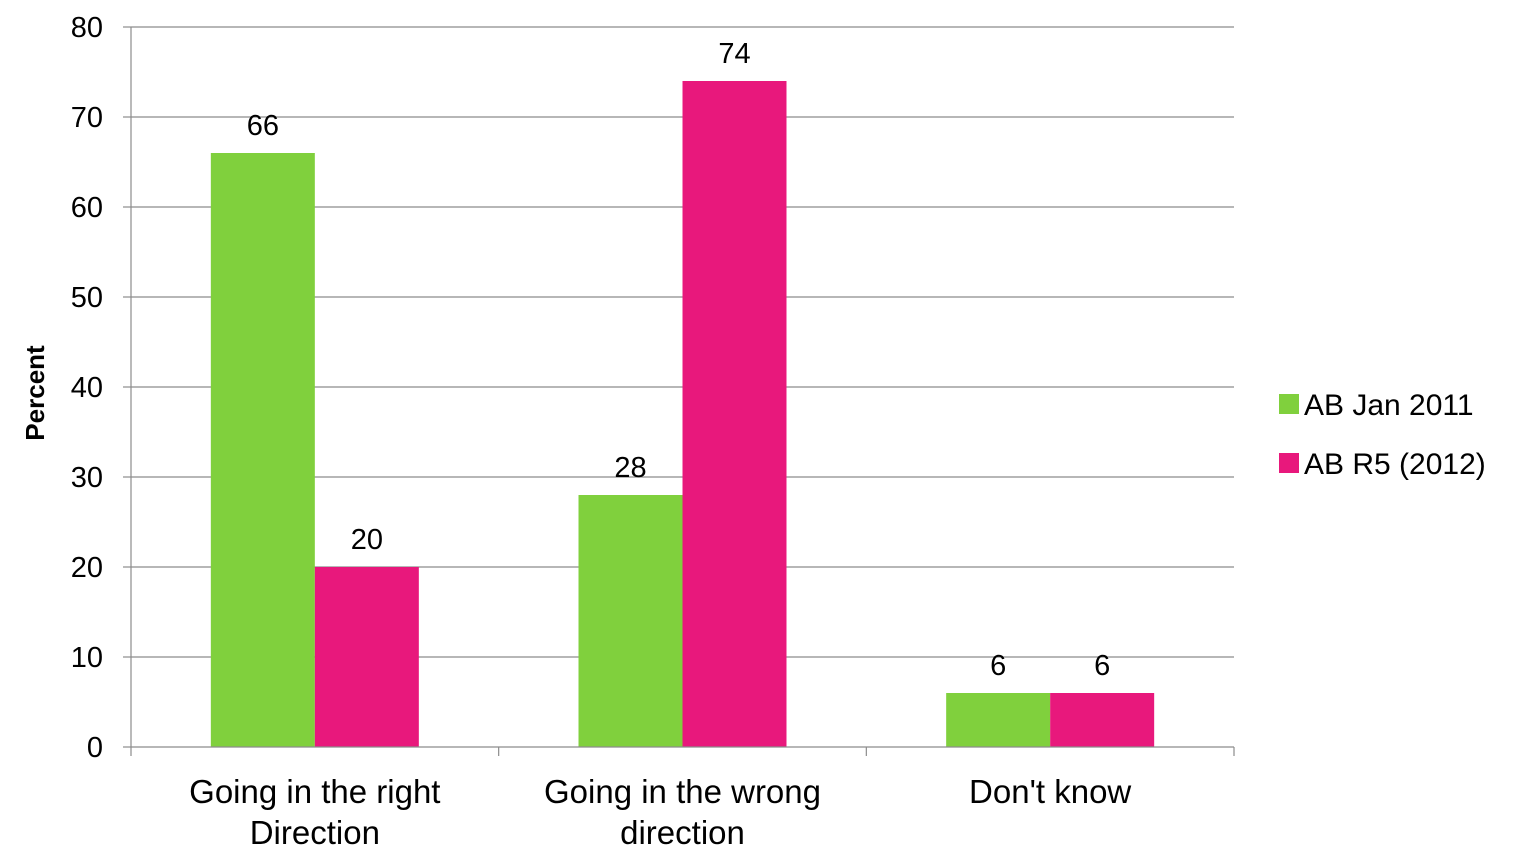  I want to click on data-label: 28, so click(630, 468).